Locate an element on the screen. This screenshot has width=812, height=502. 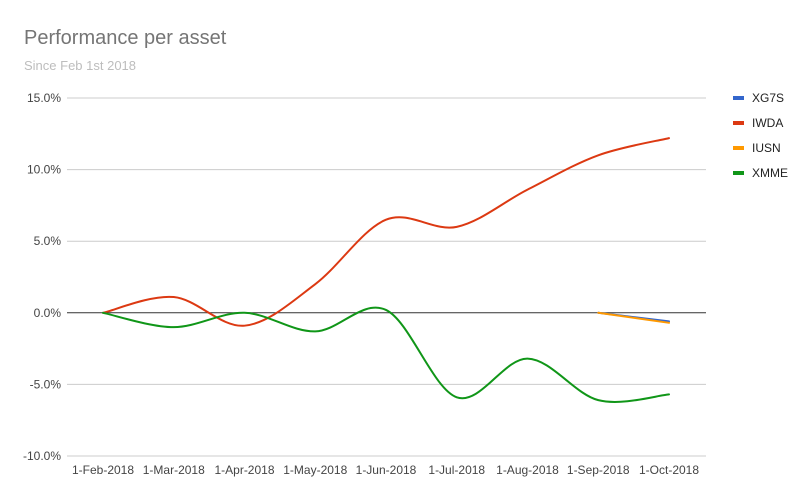
y-tick-label: 5.0% is located at coordinates (48, 241).